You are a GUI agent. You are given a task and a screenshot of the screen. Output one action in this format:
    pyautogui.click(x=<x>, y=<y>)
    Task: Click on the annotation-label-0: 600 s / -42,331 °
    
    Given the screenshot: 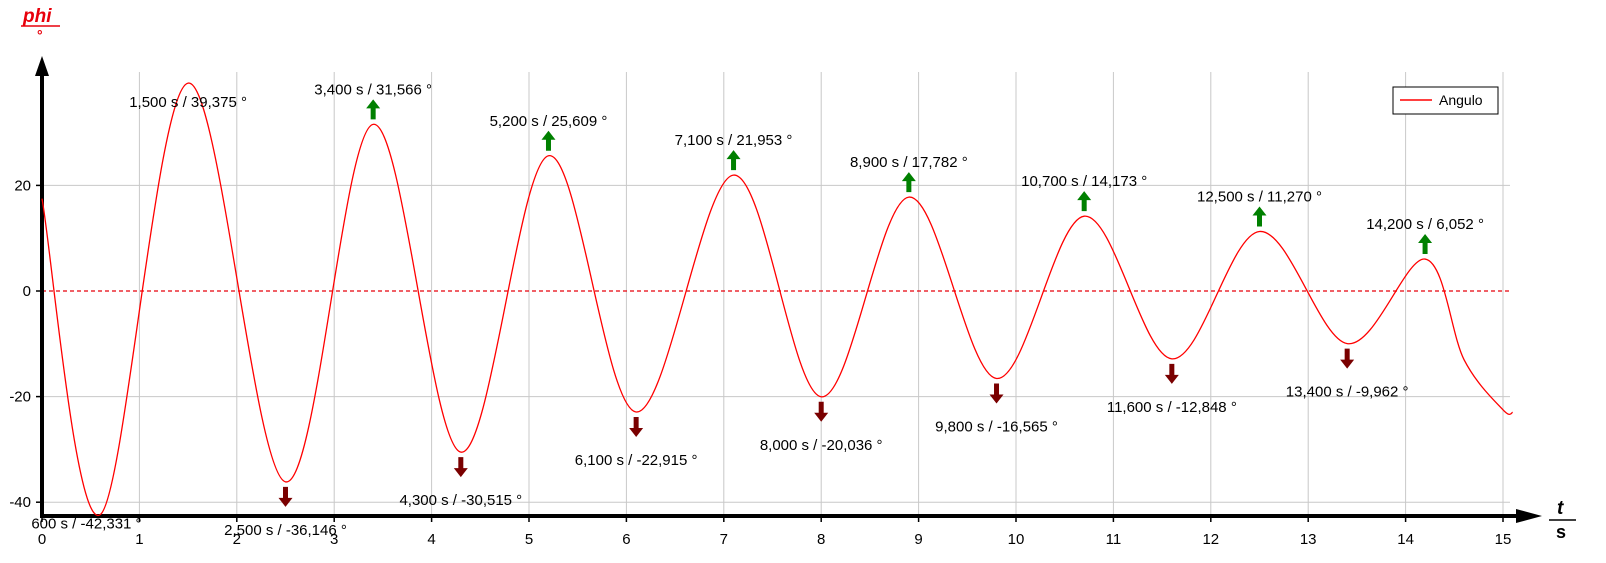 What is the action you would take?
    pyautogui.click(x=86, y=524)
    